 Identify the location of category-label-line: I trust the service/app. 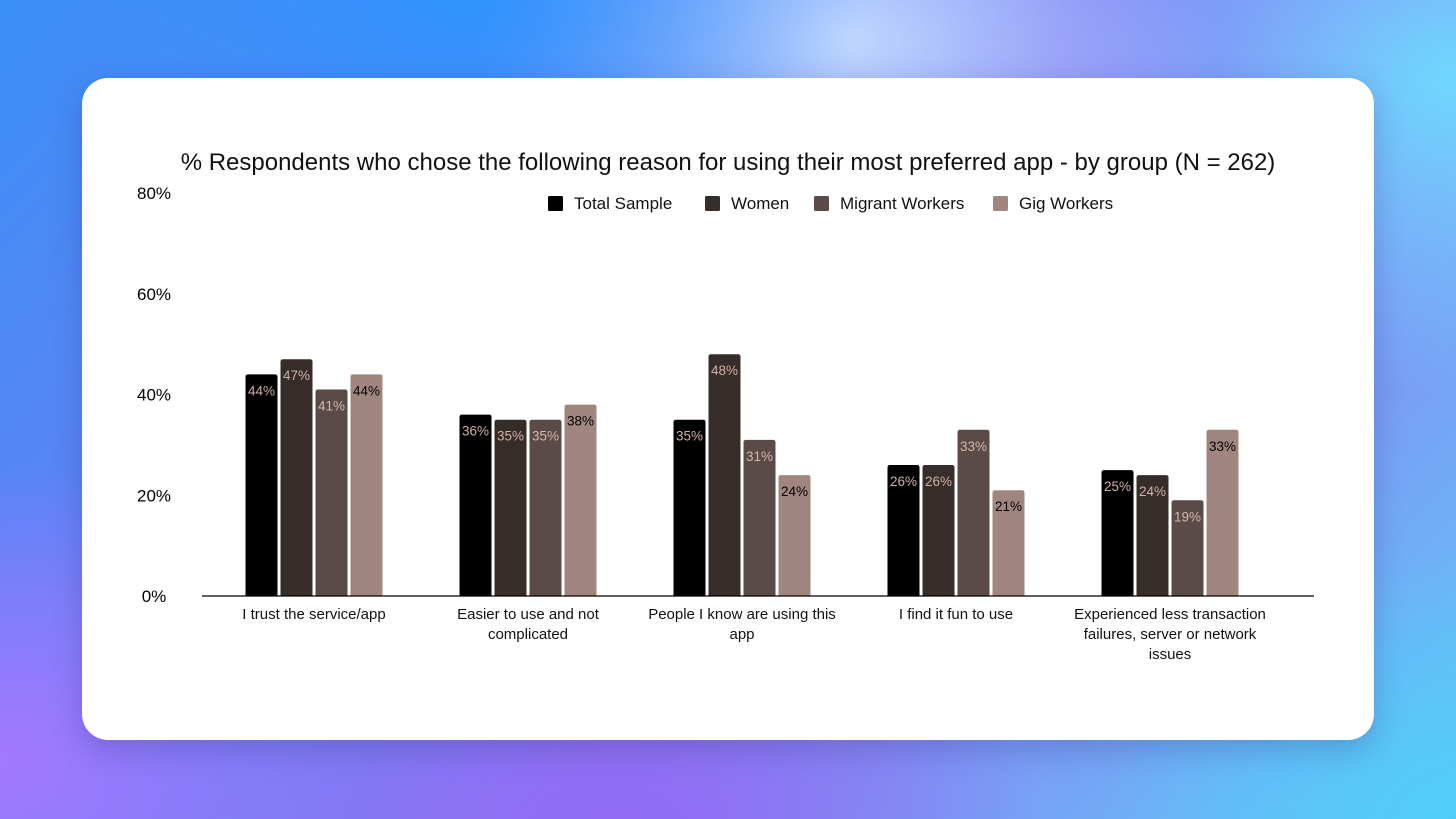
(313, 614).